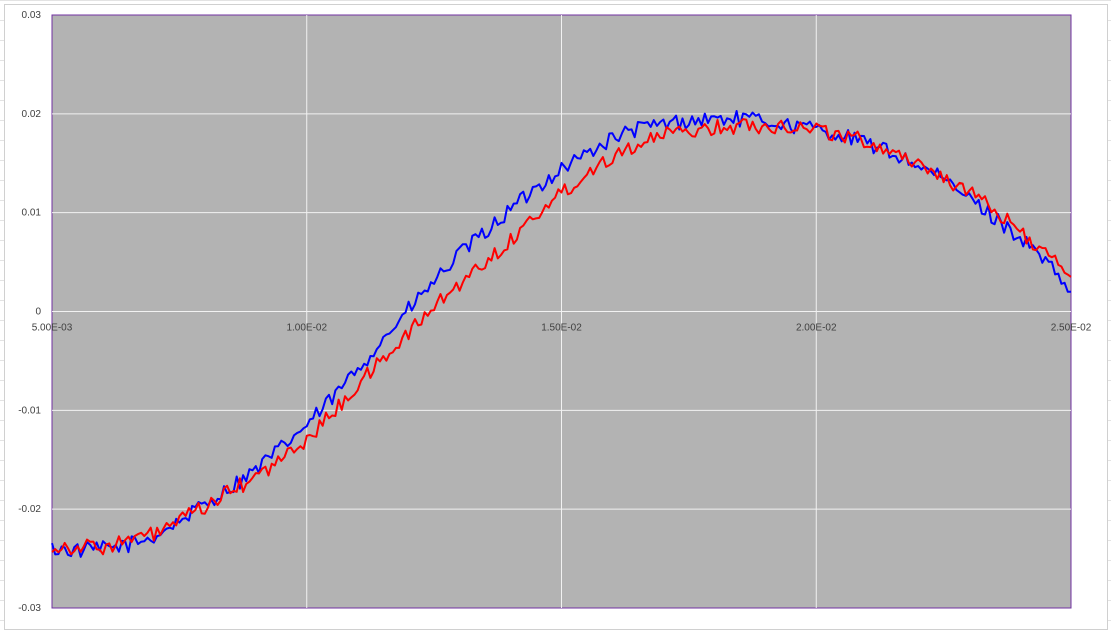 The width and height of the screenshot is (1111, 634). What do you see at coordinates (816, 328) in the screenshot?
I see `x-tick-label: 2.00E-02` at bounding box center [816, 328].